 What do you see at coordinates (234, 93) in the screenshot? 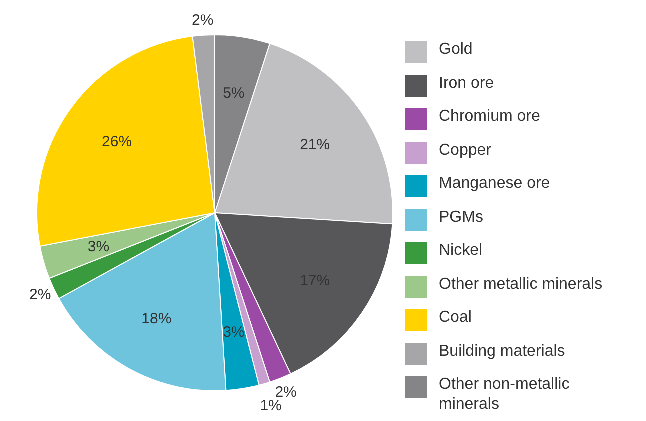
I see `data-label: 5%` at bounding box center [234, 93].